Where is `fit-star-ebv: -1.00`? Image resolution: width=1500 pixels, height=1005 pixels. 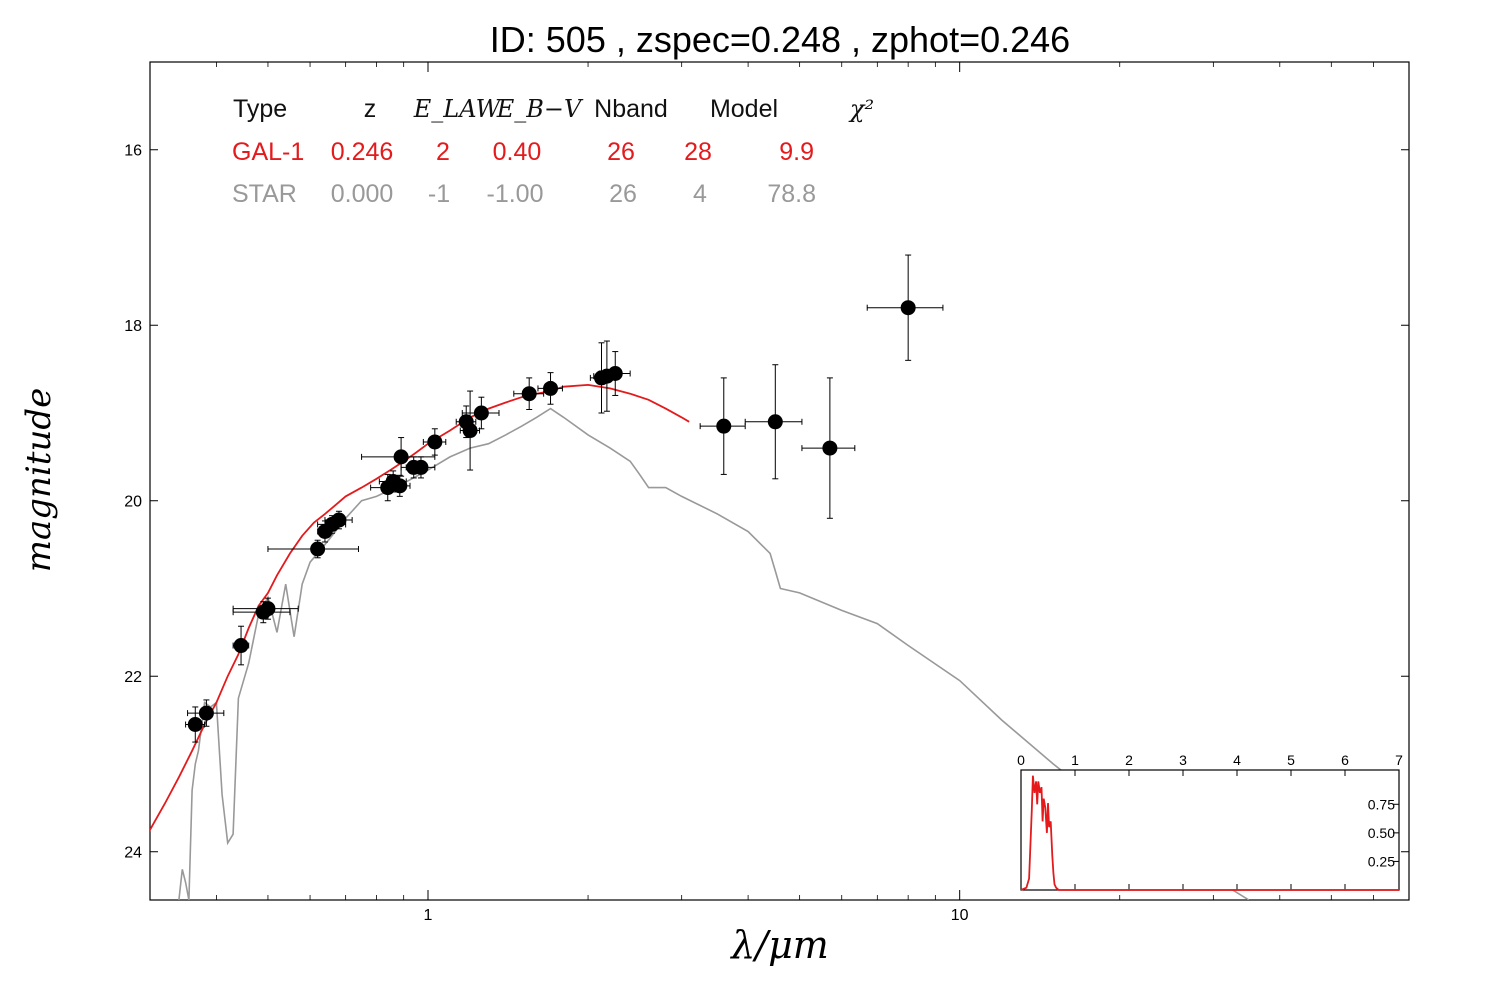 fit-star-ebv: -1.00 is located at coordinates (515, 194).